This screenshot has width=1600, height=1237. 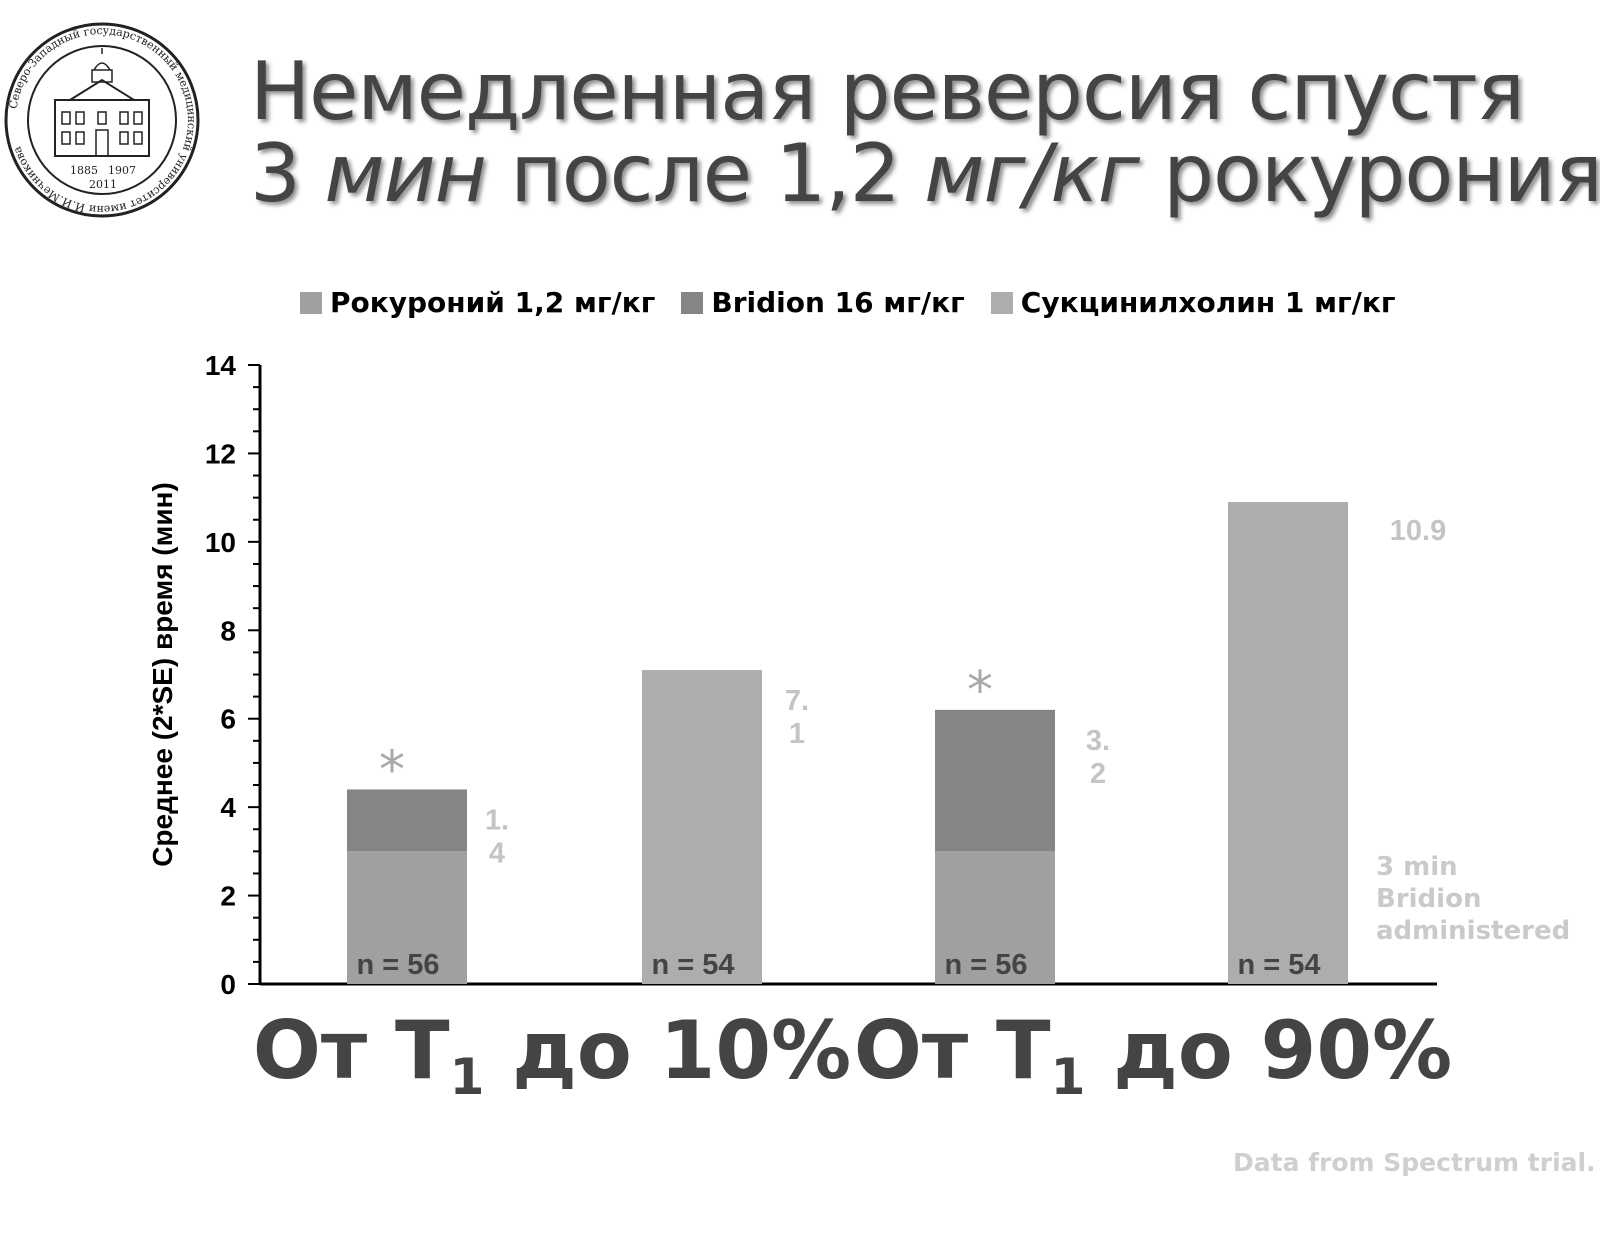 What do you see at coordinates (1278, 965) in the screenshot?
I see `bar-n-label-3: n = 54` at bounding box center [1278, 965].